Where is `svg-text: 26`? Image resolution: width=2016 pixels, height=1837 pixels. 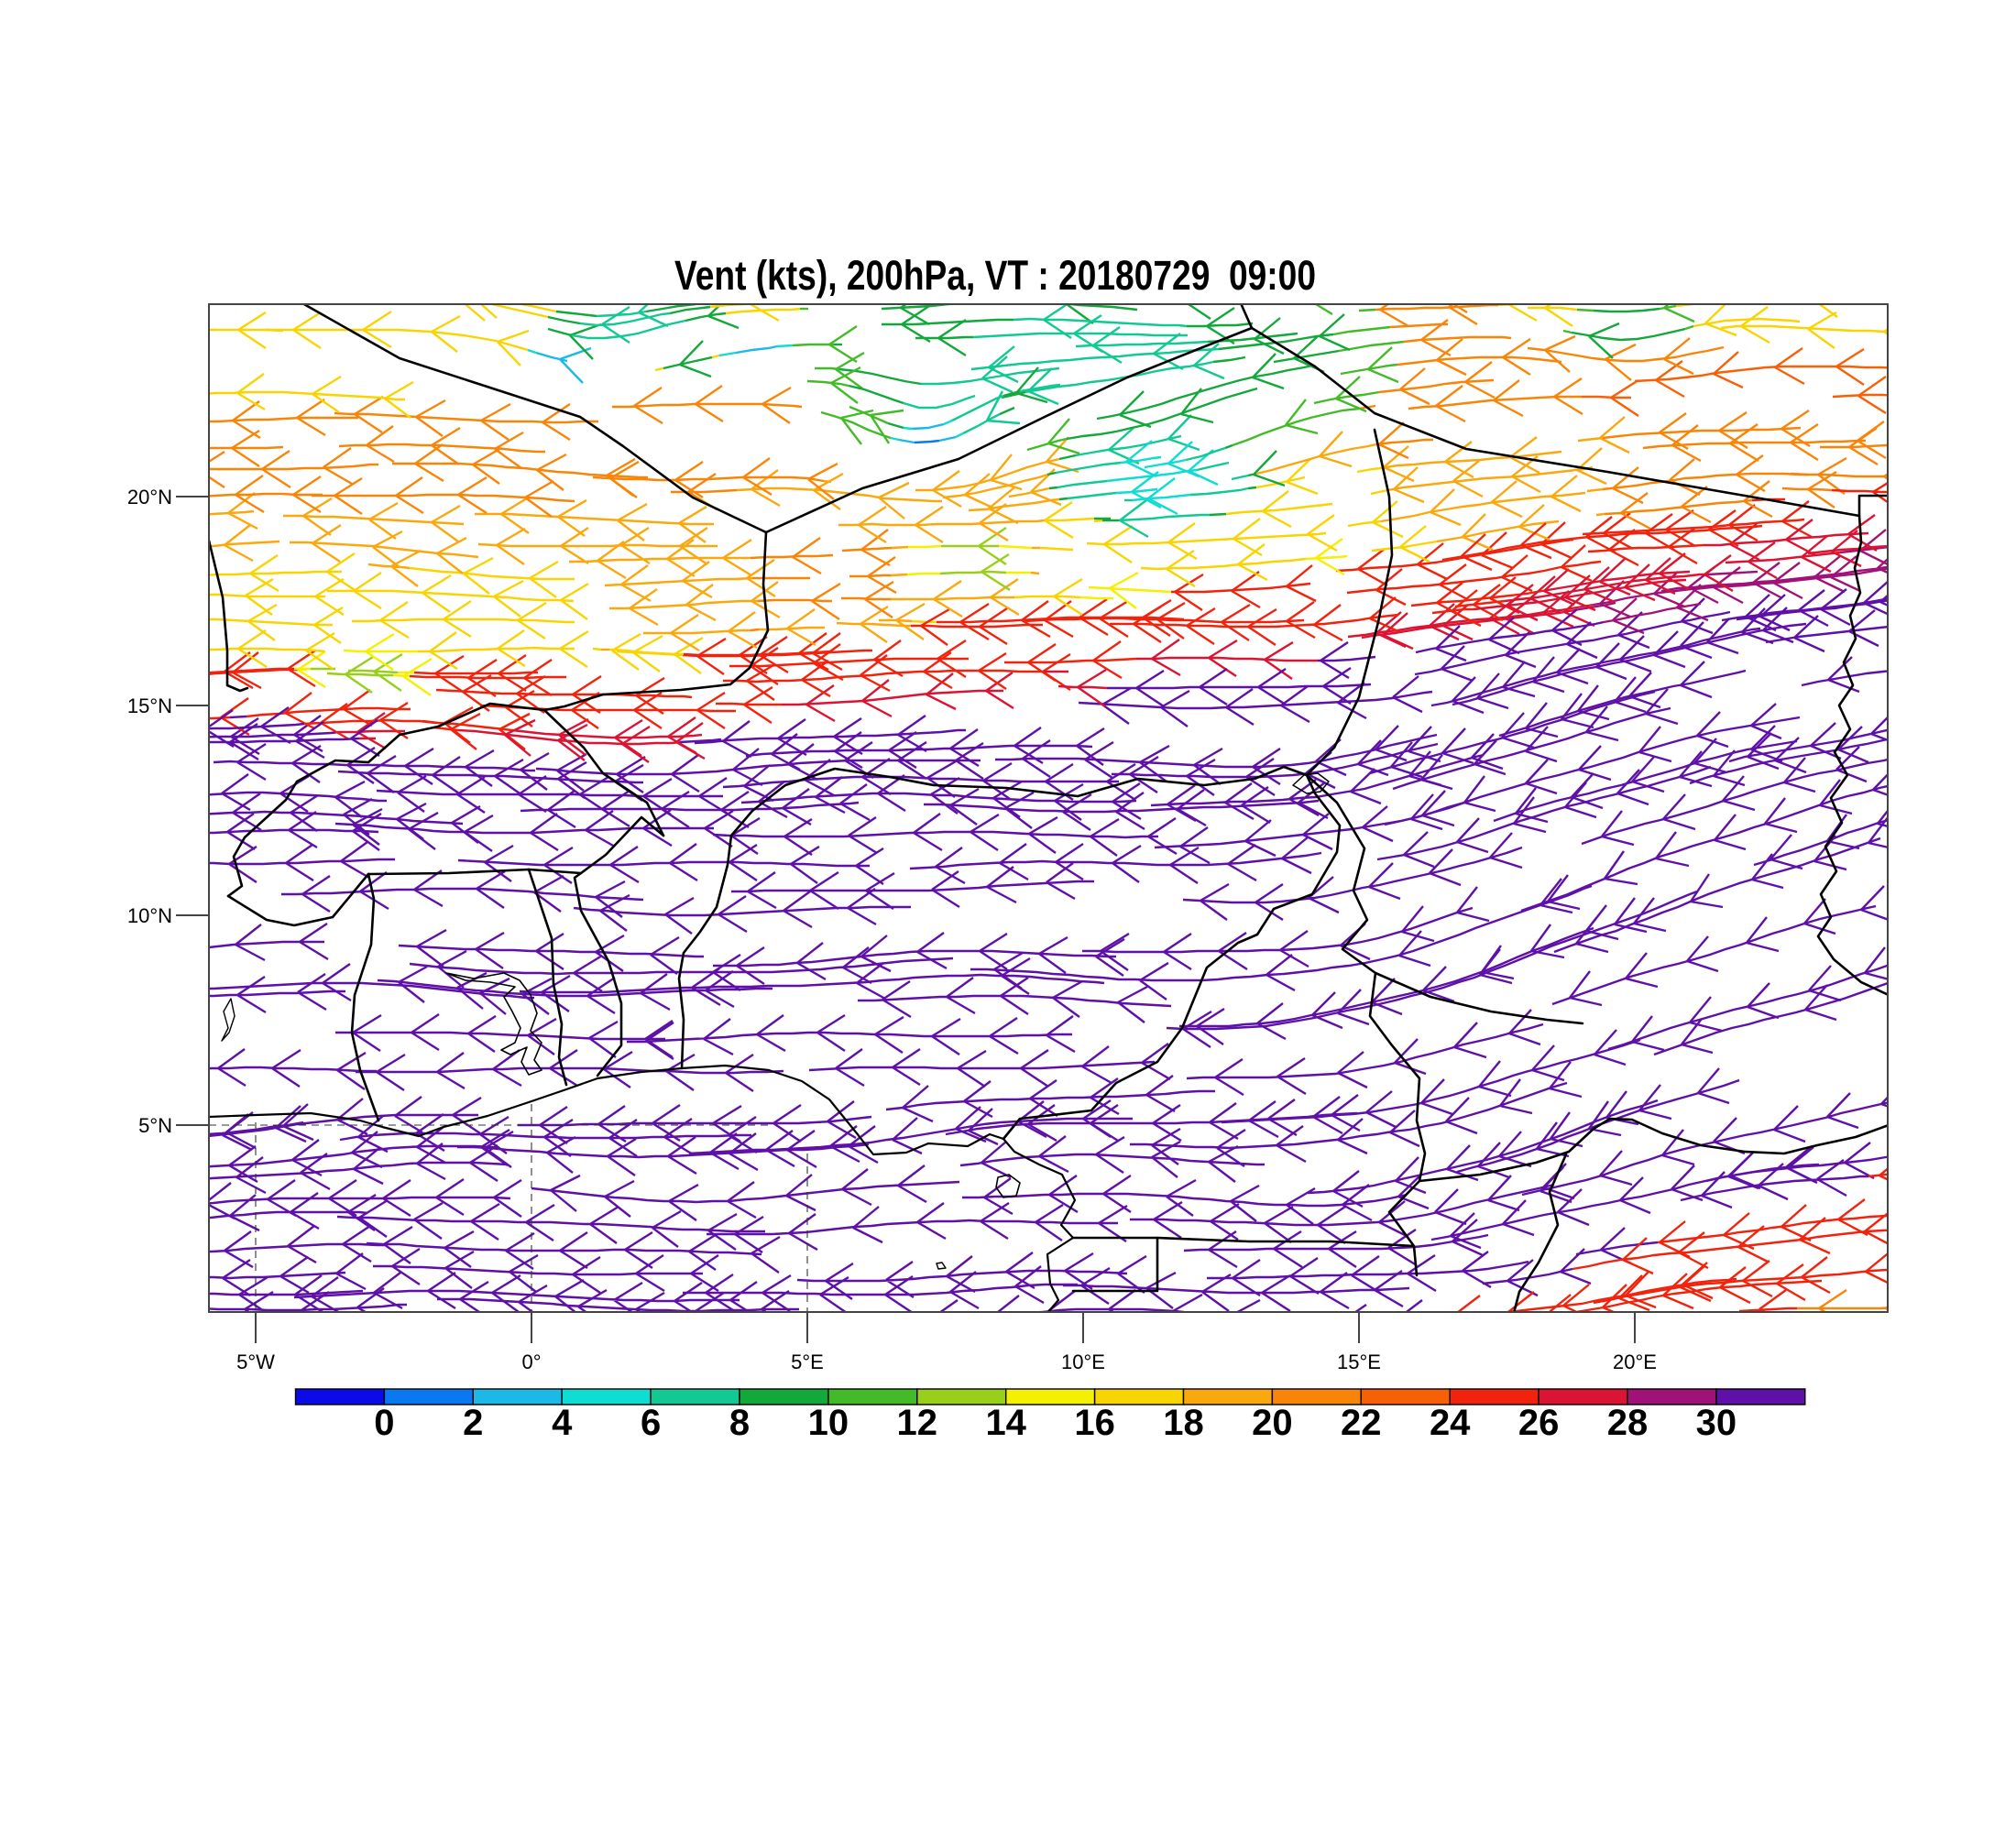
svg-text: 26 is located at coordinates (1539, 1423).